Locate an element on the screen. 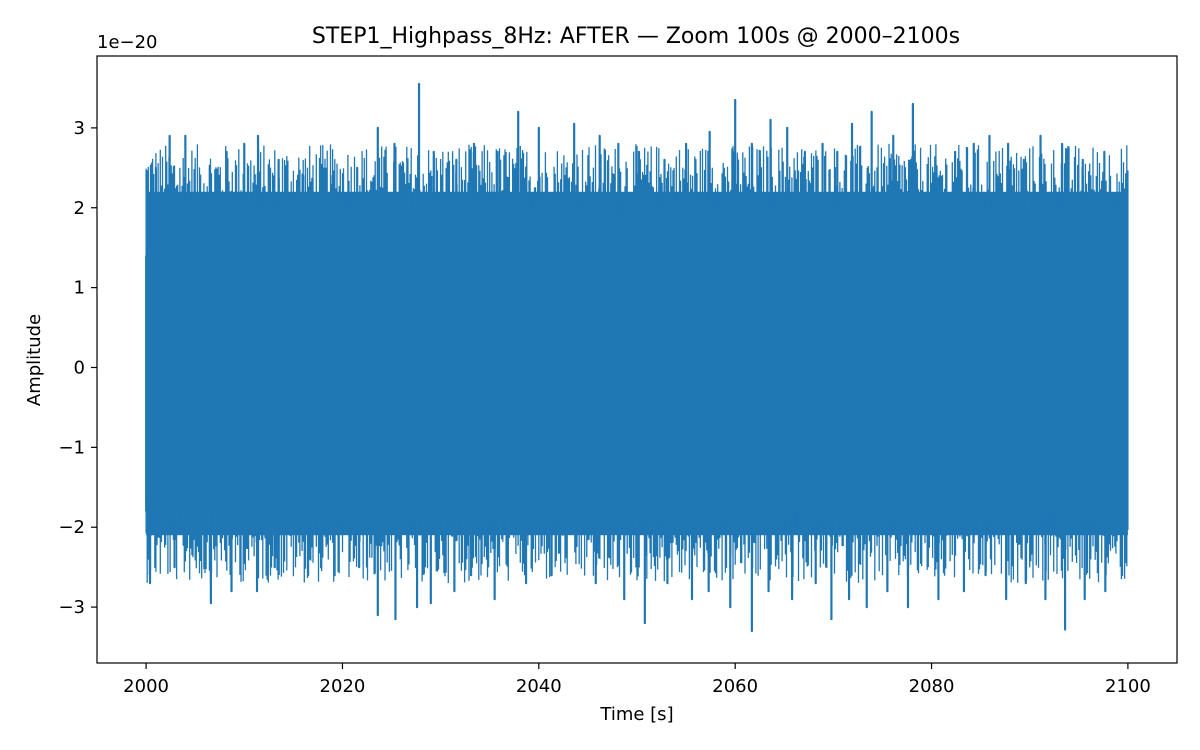 This screenshot has height=750, width=1200. y-offset-text: 1e−20 is located at coordinates (127, 42).